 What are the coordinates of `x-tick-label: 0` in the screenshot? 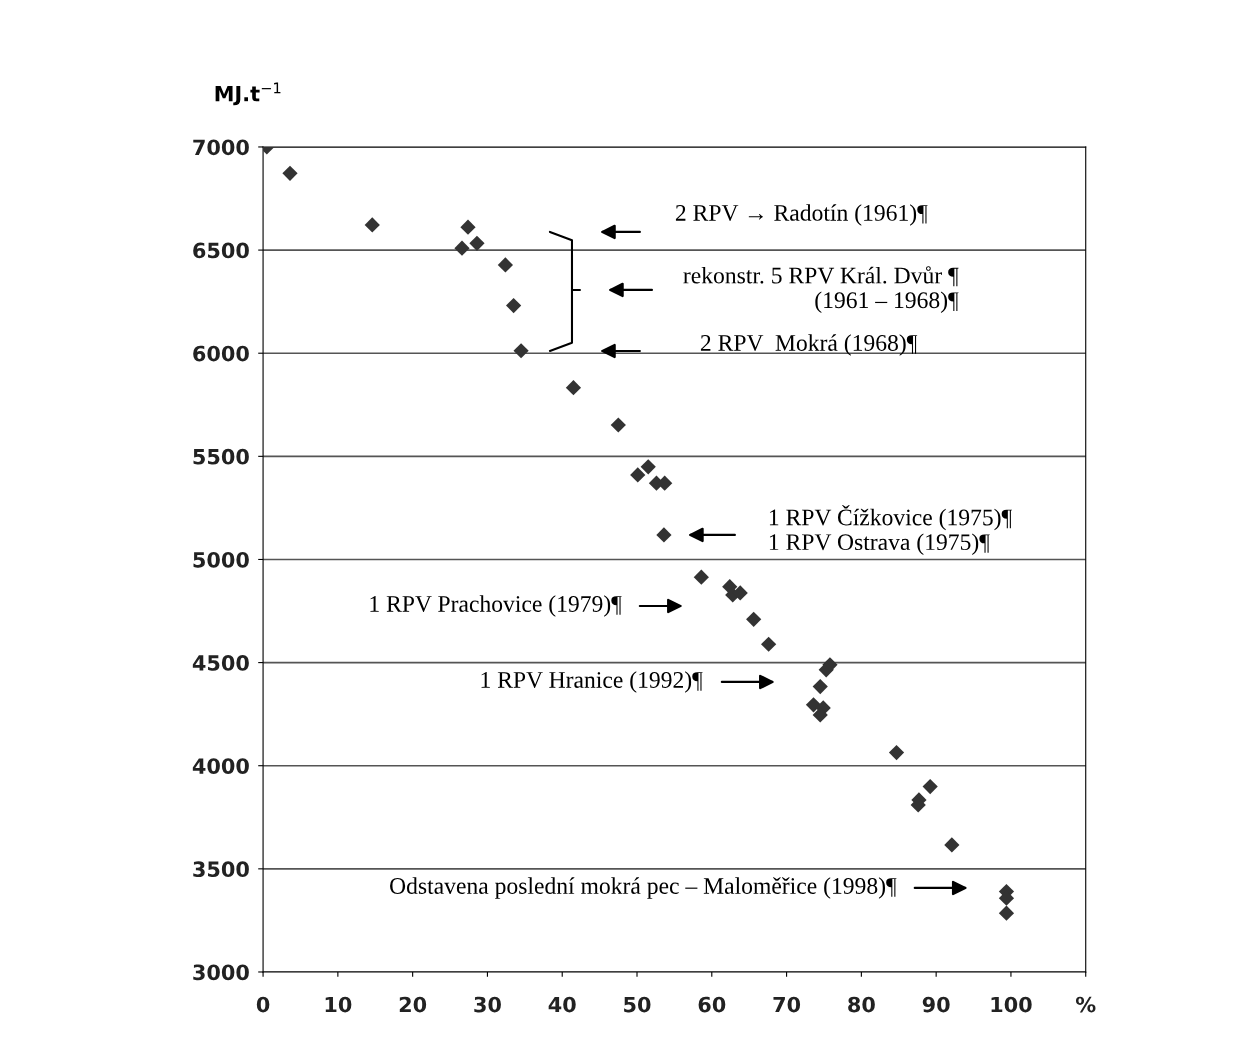 It's located at (263, 1004).